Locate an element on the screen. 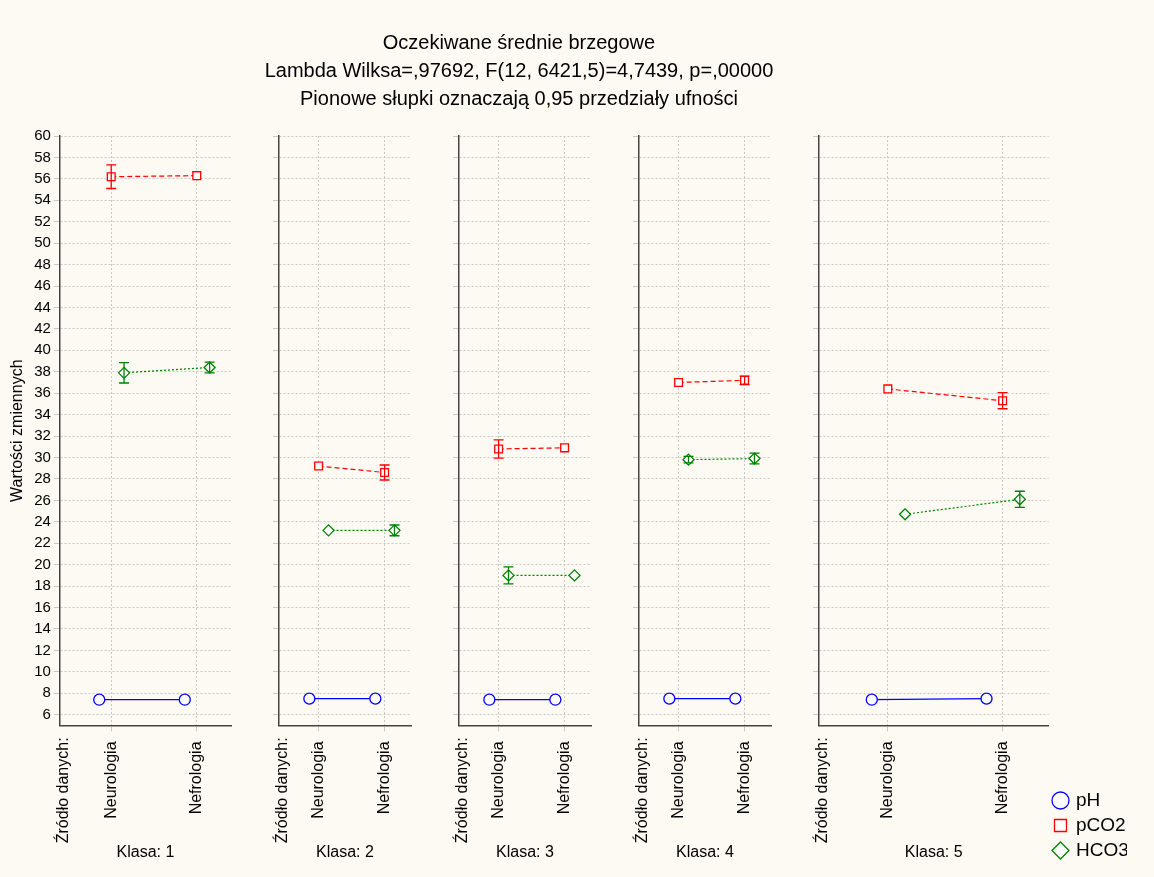 This screenshot has width=1154, height=877. y-axis-title: Wartości zmiennych is located at coordinates (17, 430).